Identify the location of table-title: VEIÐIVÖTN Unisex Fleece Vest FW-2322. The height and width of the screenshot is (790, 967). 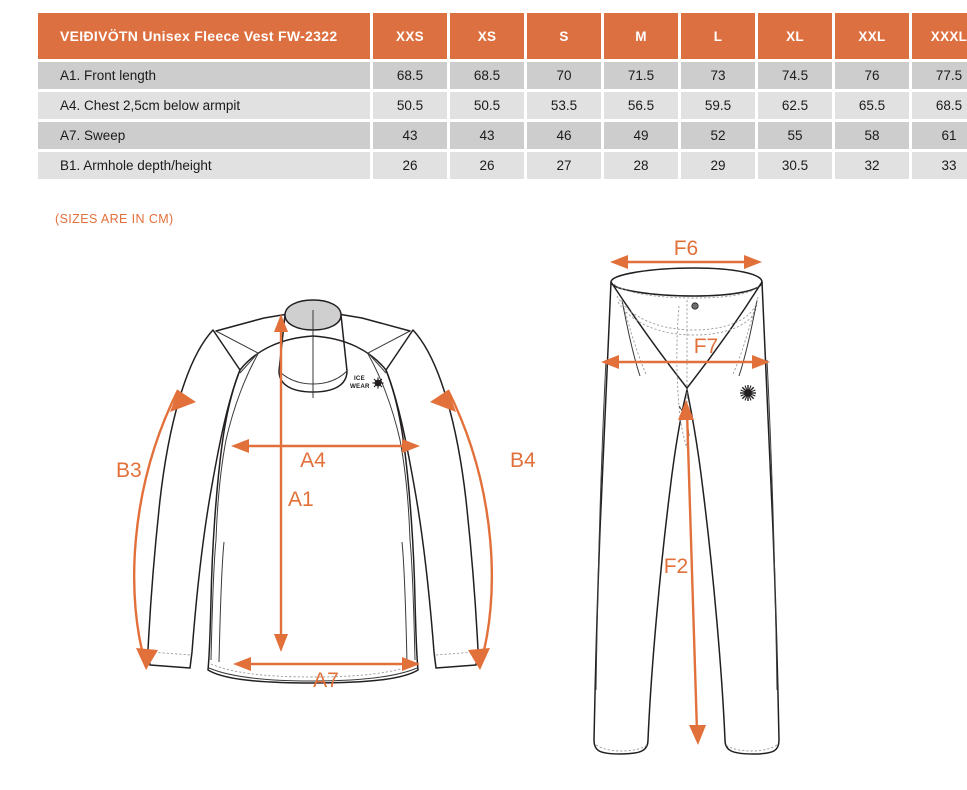
(204, 36).